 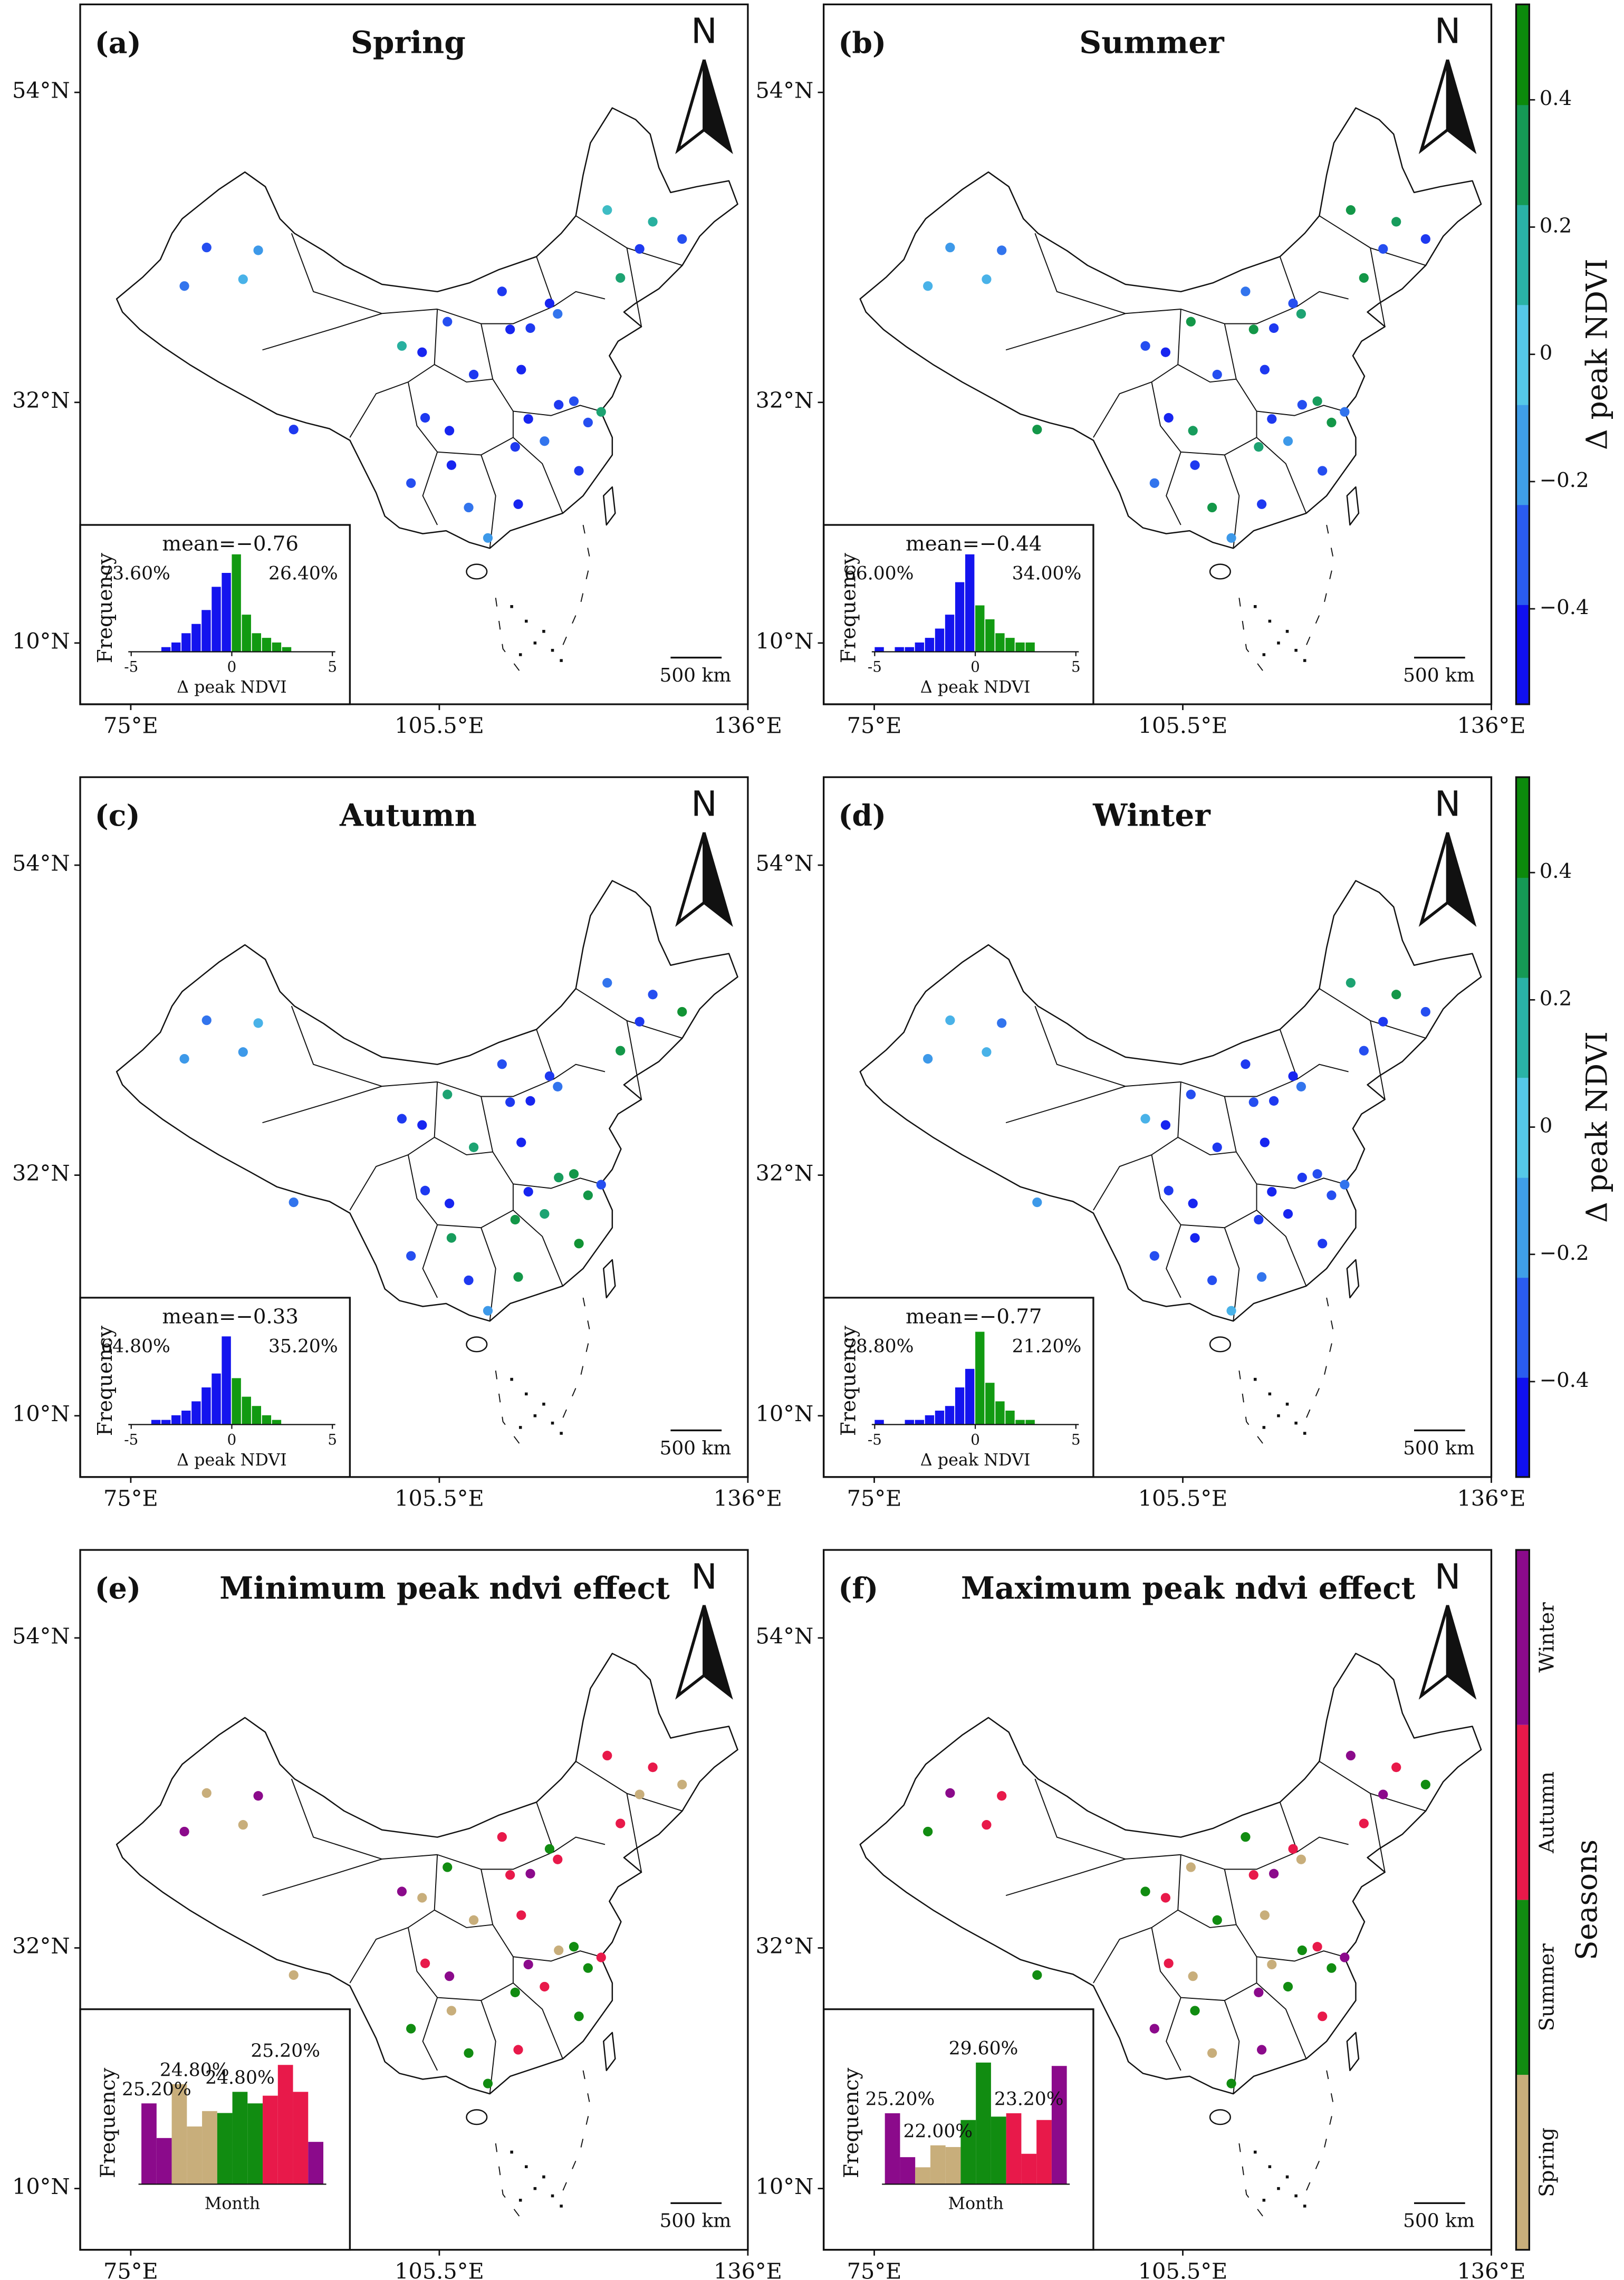 I want to click on colorbar-tick-label: 0.2, so click(x=1556, y=225).